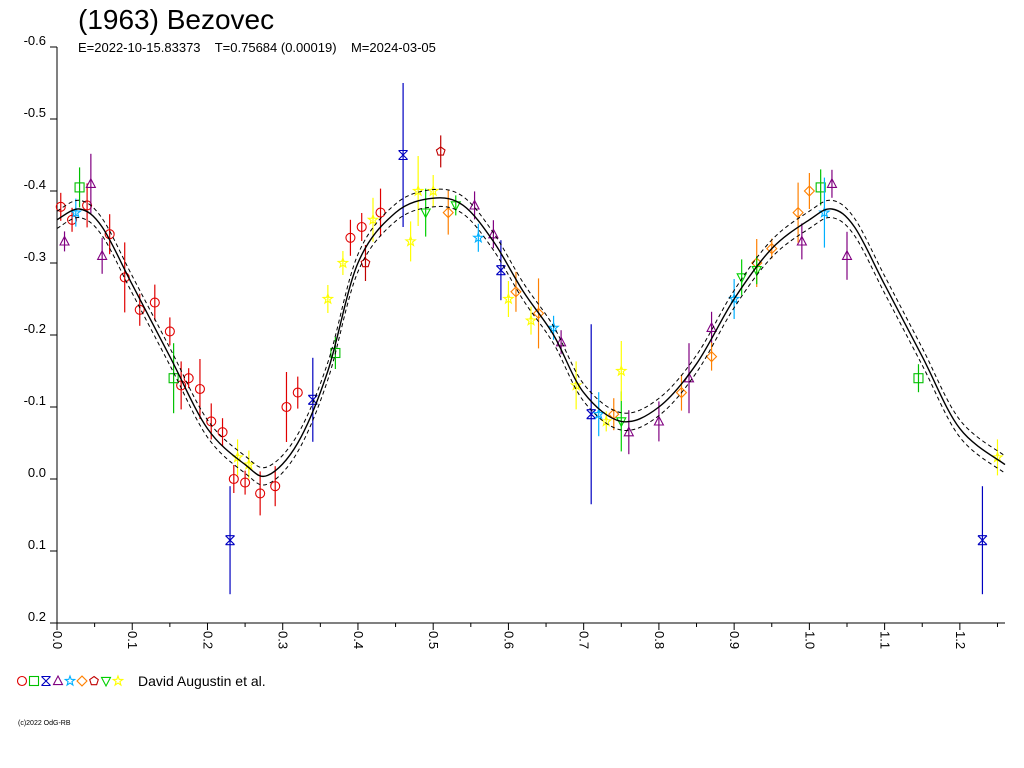 The image size is (1024, 768). What do you see at coordinates (176, 19) in the screenshot?
I see `chart-title: (1963) Bezovec` at bounding box center [176, 19].